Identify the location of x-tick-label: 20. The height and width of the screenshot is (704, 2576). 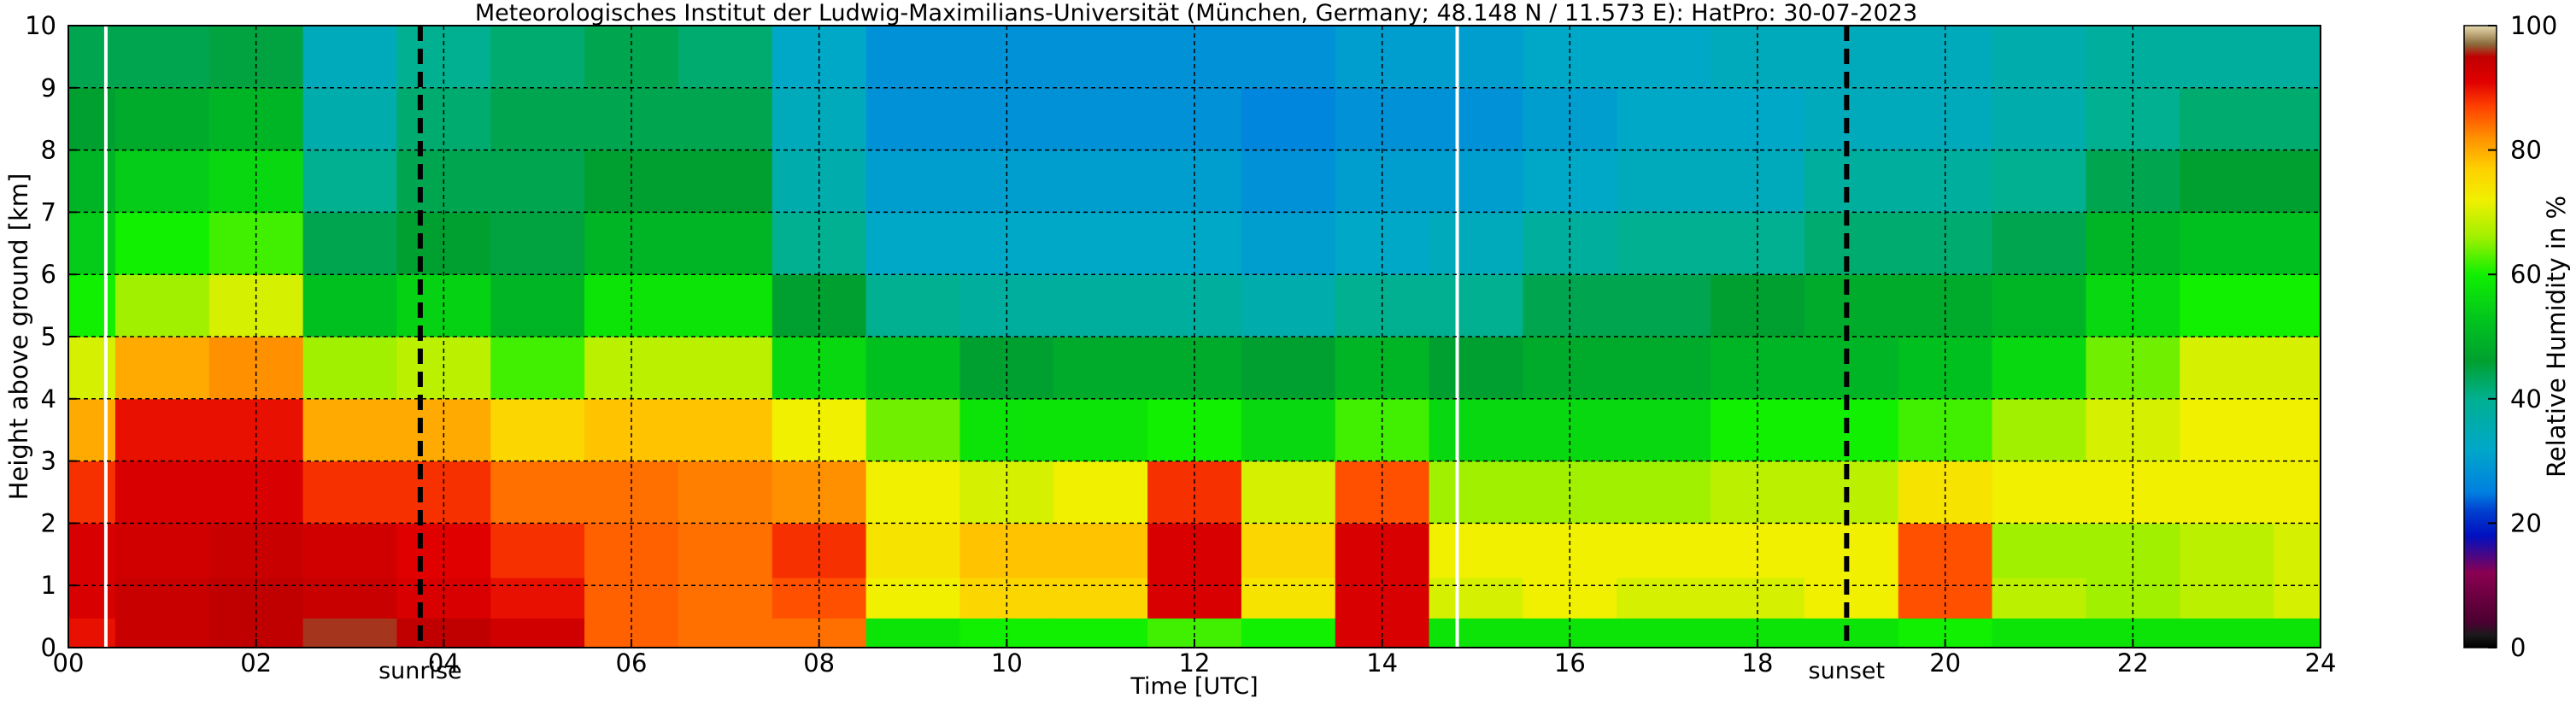
(1945, 663).